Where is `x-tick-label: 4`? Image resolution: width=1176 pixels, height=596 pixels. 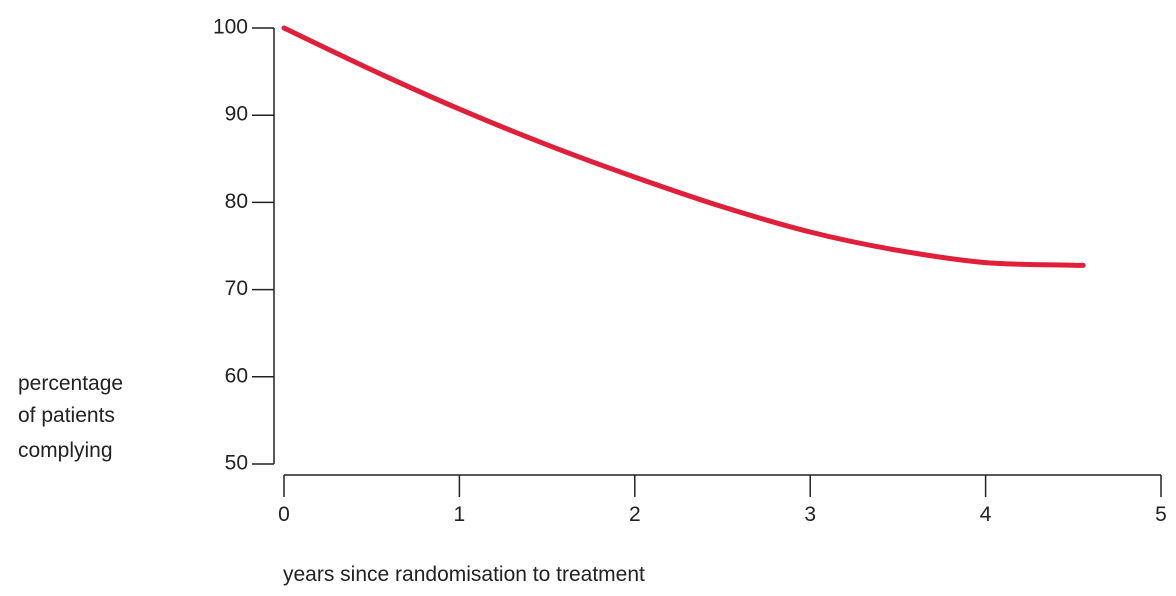 x-tick-label: 4 is located at coordinates (986, 514).